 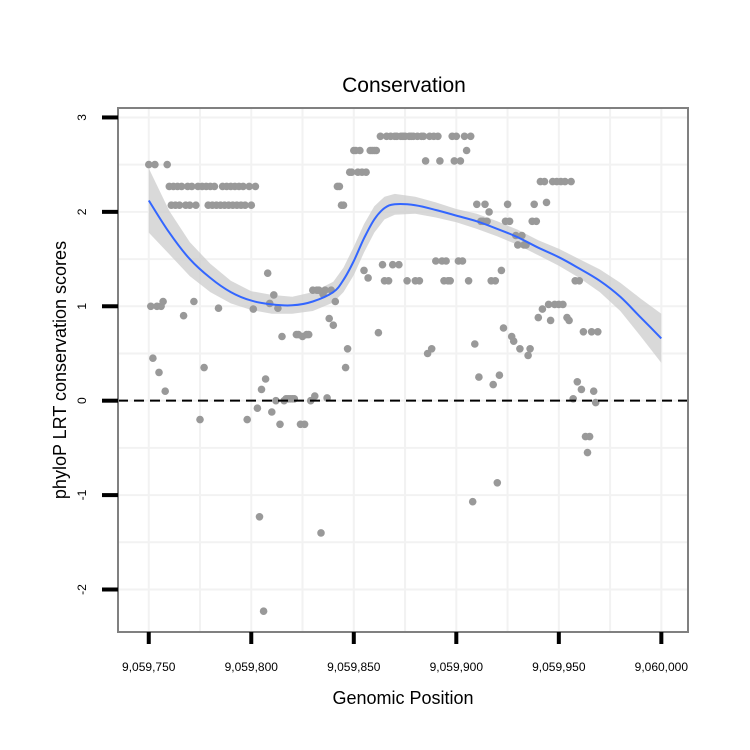 What do you see at coordinates (354, 667) in the screenshot?
I see `x-tick-label: 9,059,850` at bounding box center [354, 667].